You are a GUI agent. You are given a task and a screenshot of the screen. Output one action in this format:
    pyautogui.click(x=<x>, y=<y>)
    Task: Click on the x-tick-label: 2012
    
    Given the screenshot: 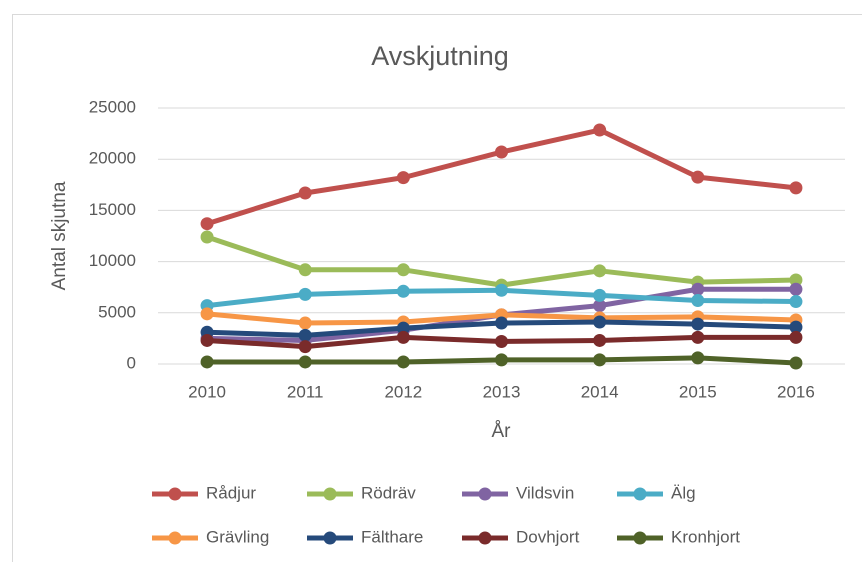 What is the action you would take?
    pyautogui.click(x=403, y=391)
    